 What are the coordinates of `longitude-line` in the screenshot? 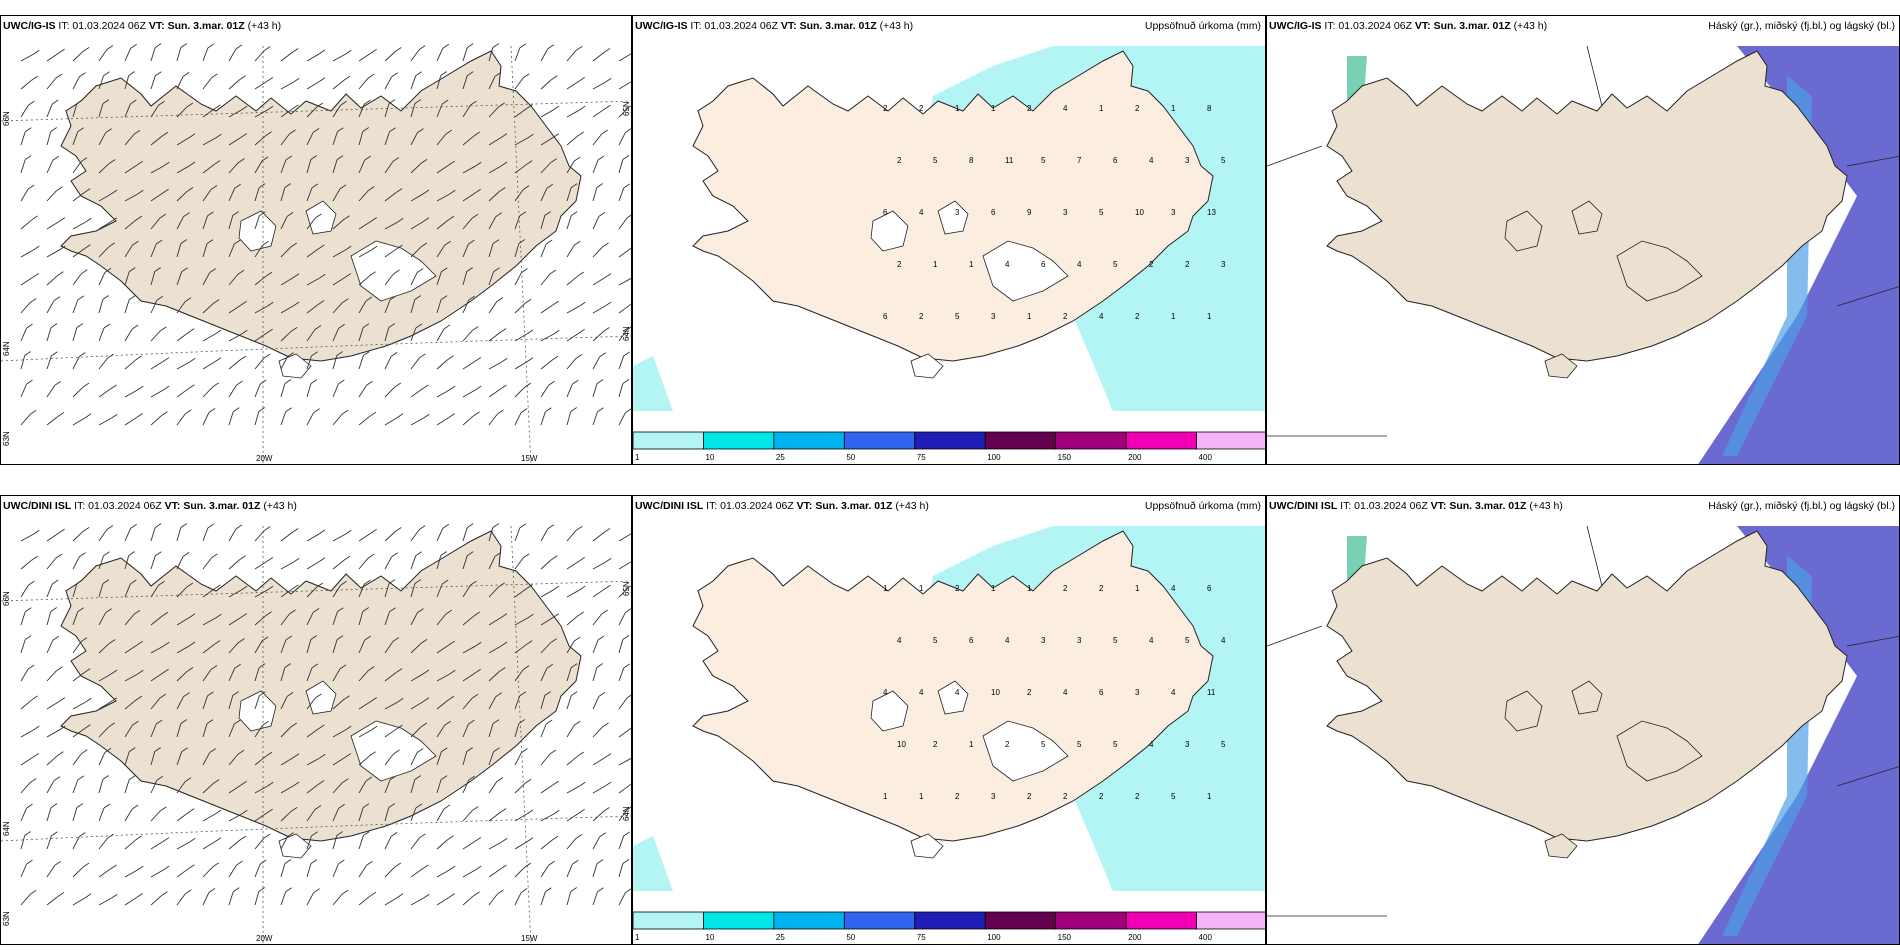 It's located at (521, 734).